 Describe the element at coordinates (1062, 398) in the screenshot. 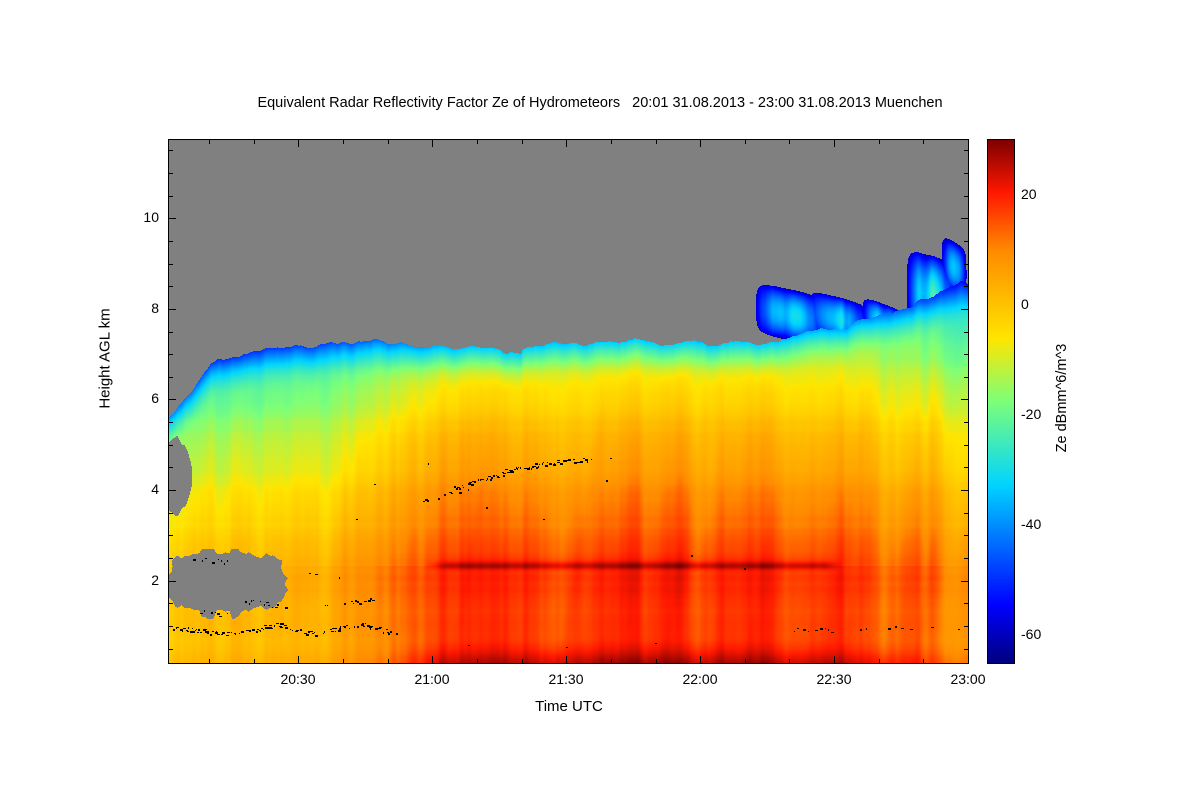

I see `colorbar-label: Ze dBmm^6/m^3` at that location.